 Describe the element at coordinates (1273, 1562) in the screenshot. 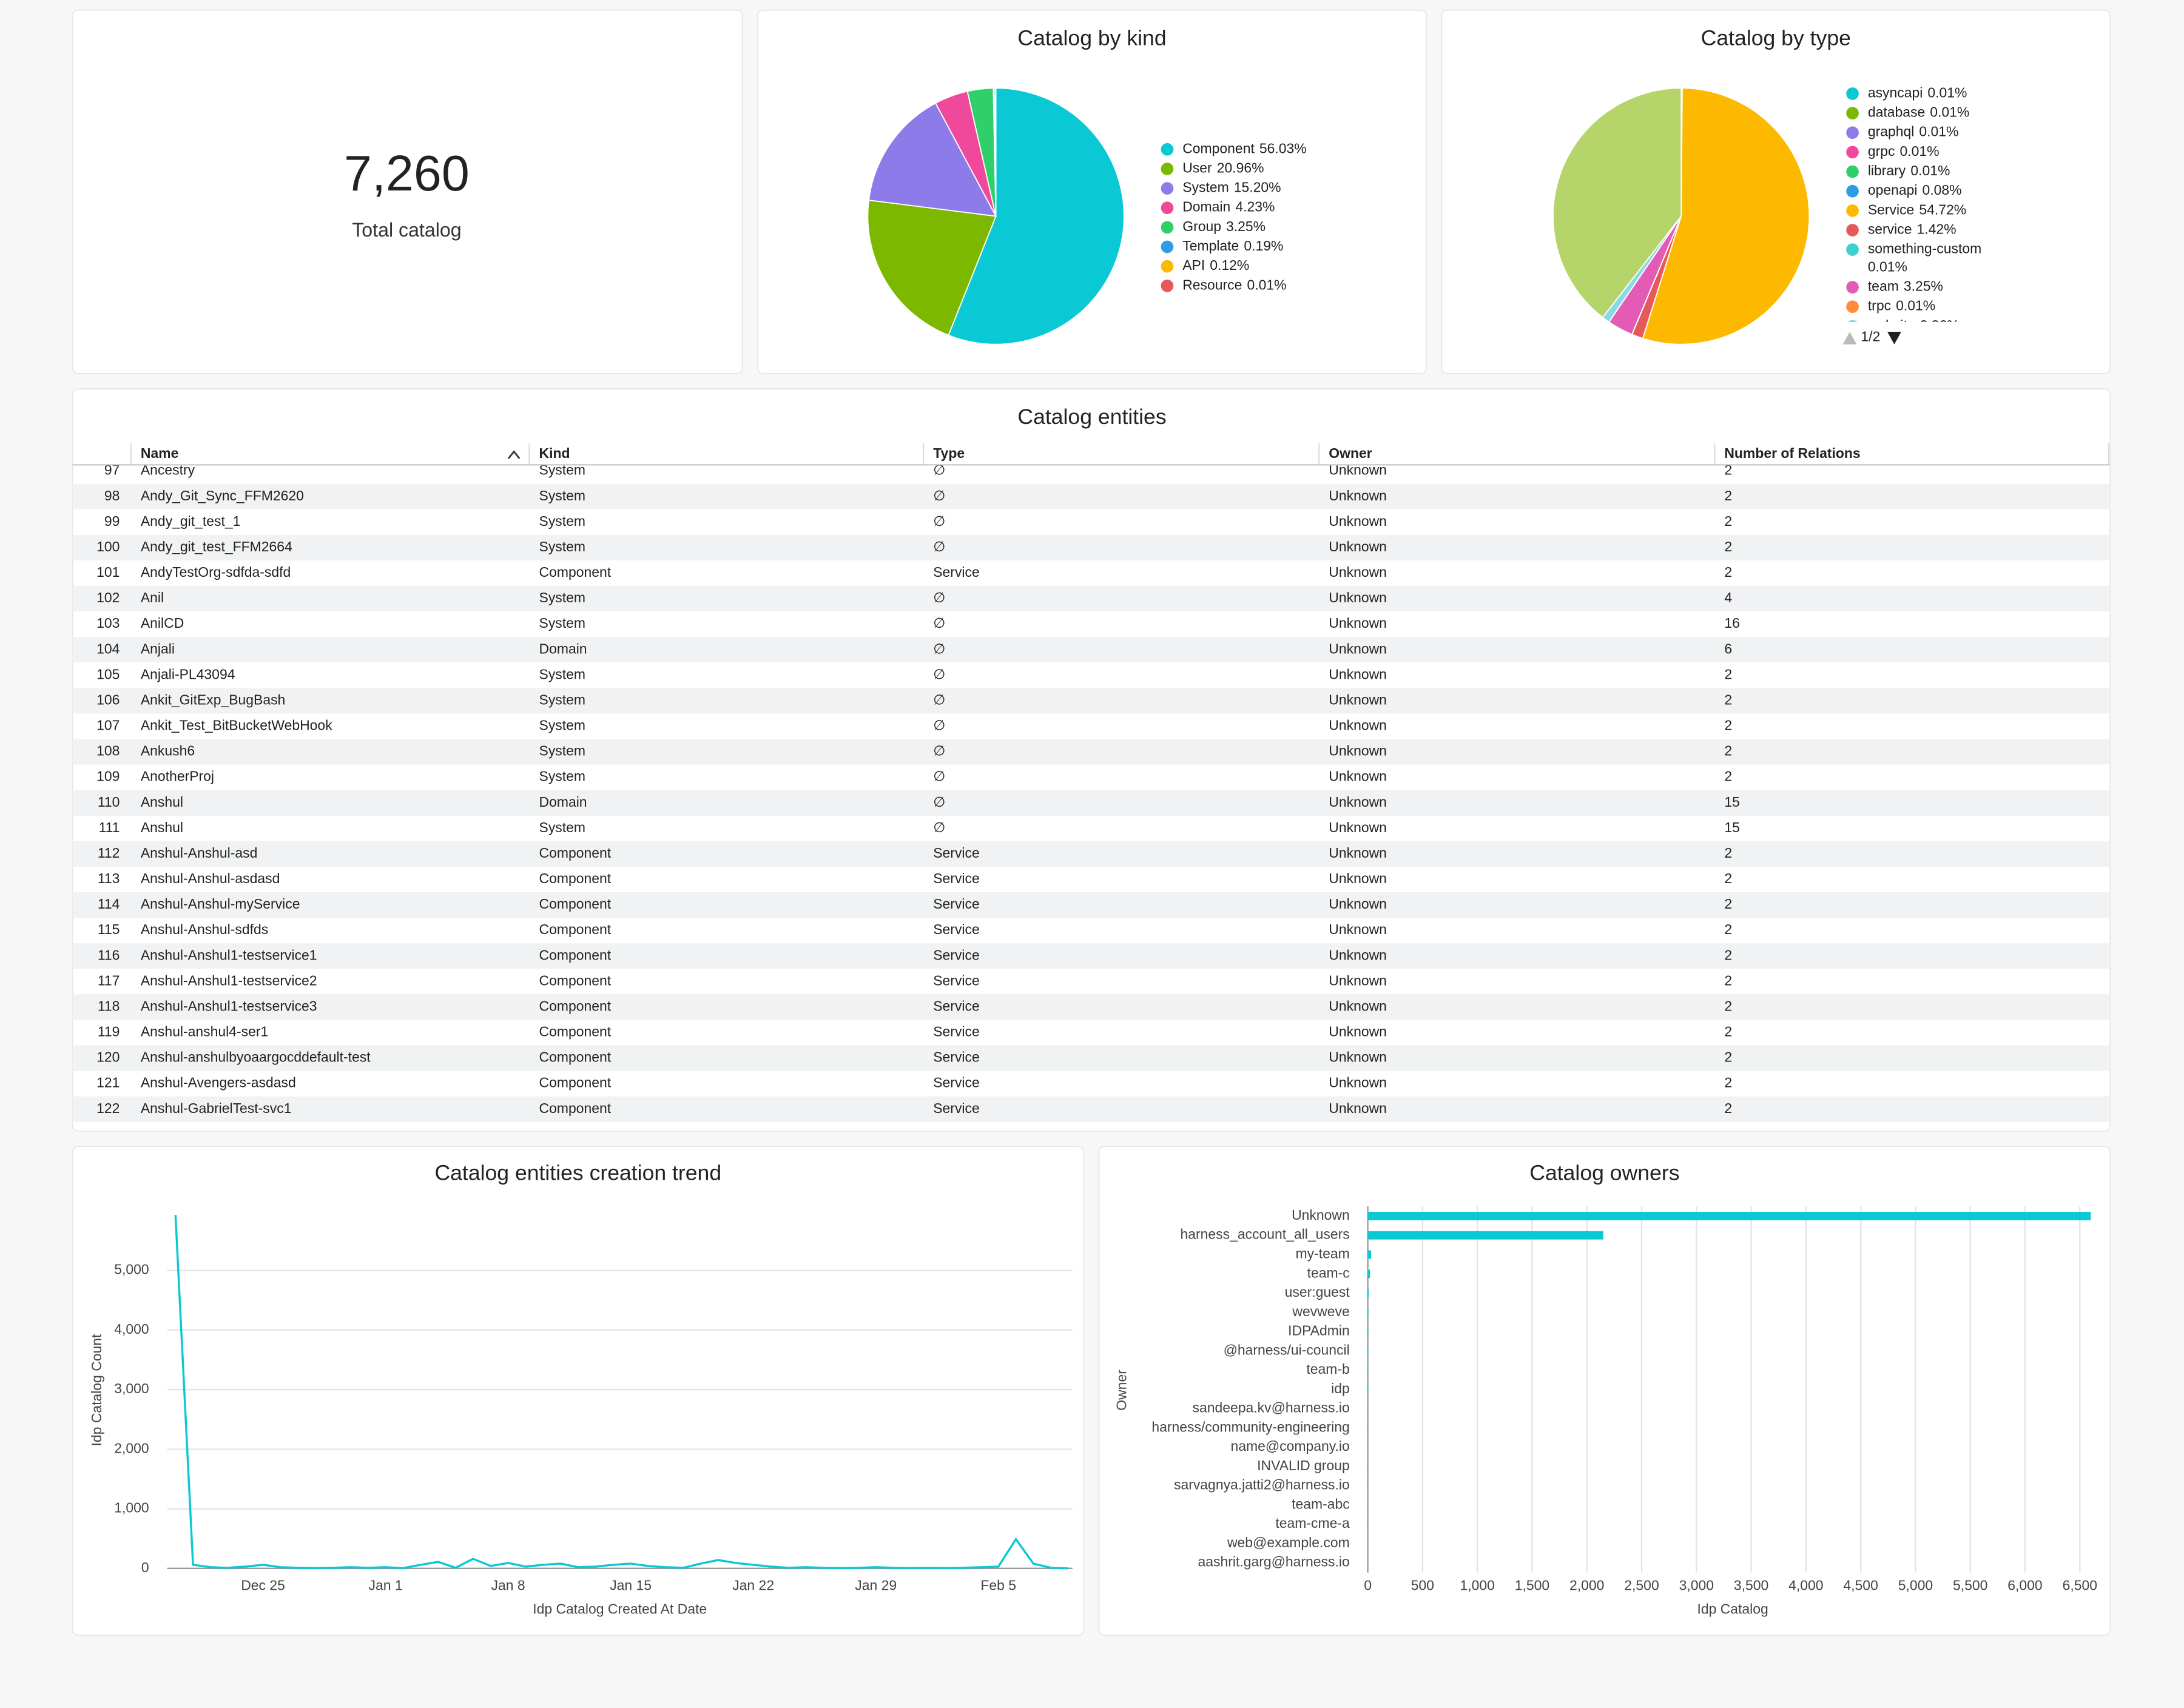

I see `y-tick-label: aashrit.garg@harness.io` at that location.